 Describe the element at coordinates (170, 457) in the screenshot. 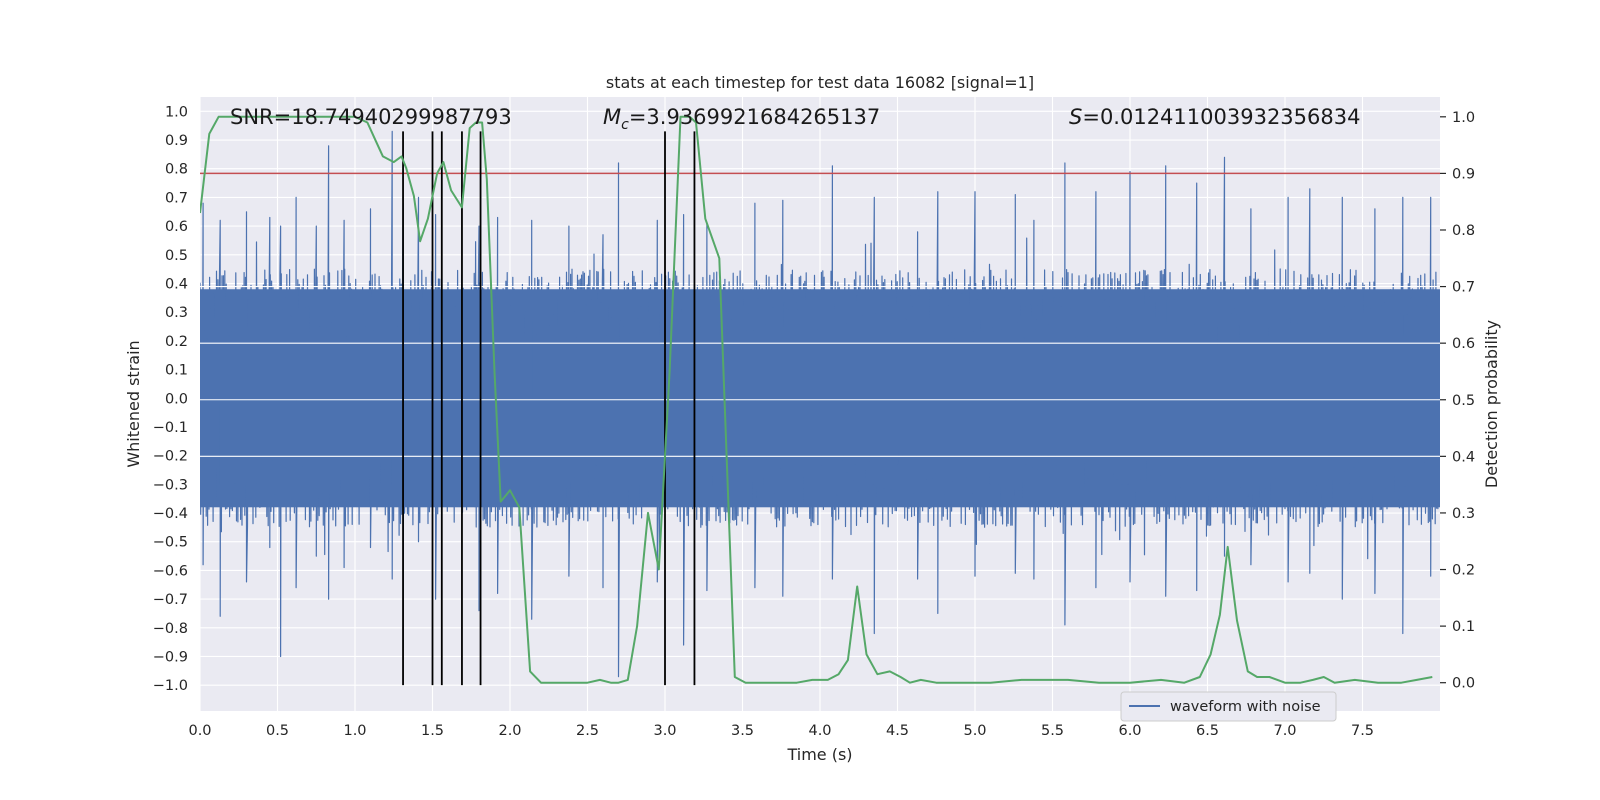

I see `y-left-tick-label: −0.2` at that location.